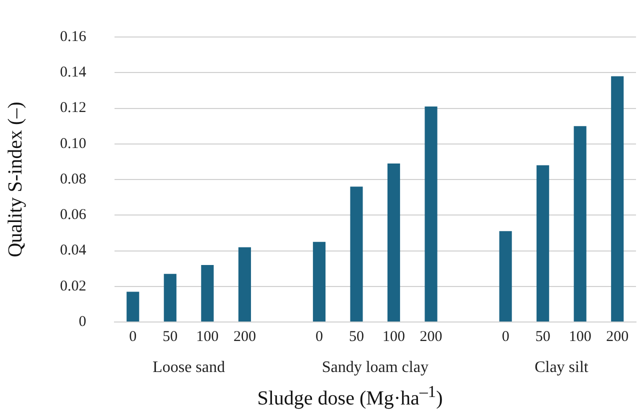  I want to click on y-tick-label: 0.16, so click(73, 36).